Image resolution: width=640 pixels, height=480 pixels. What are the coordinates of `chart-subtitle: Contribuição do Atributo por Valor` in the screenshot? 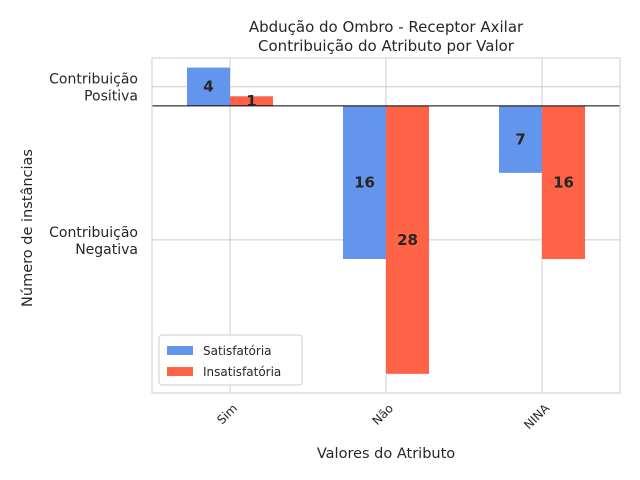 It's located at (386, 46).